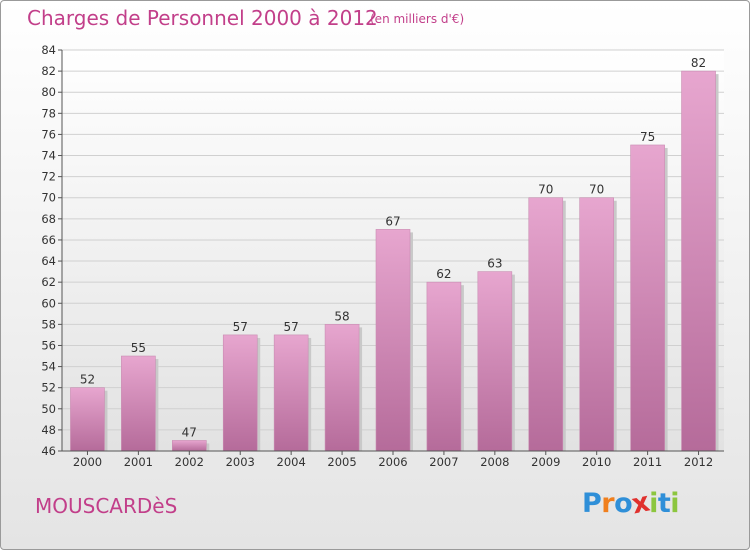 The height and width of the screenshot is (550, 750). Describe the element at coordinates (342, 388) in the screenshot. I see `bar-2005` at that location.